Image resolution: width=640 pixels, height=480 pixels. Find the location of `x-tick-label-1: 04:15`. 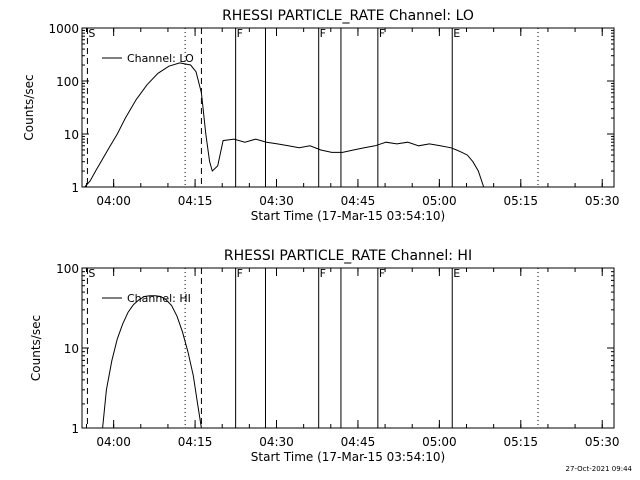

x-tick-label-1: 04:15 is located at coordinates (195, 442).